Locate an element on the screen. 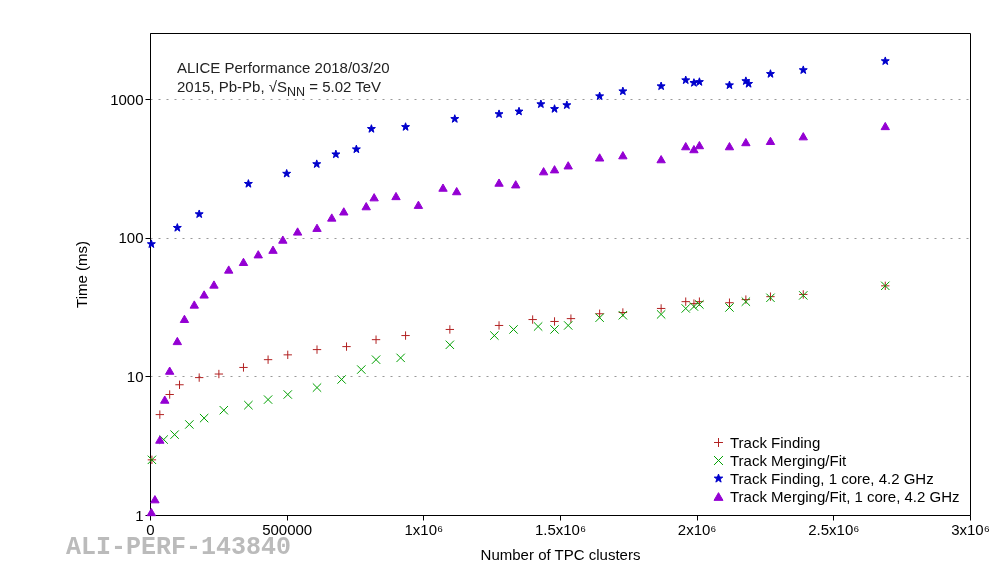 The width and height of the screenshot is (1008, 567). y-axis-title: Time (ms) is located at coordinates (82, 274).